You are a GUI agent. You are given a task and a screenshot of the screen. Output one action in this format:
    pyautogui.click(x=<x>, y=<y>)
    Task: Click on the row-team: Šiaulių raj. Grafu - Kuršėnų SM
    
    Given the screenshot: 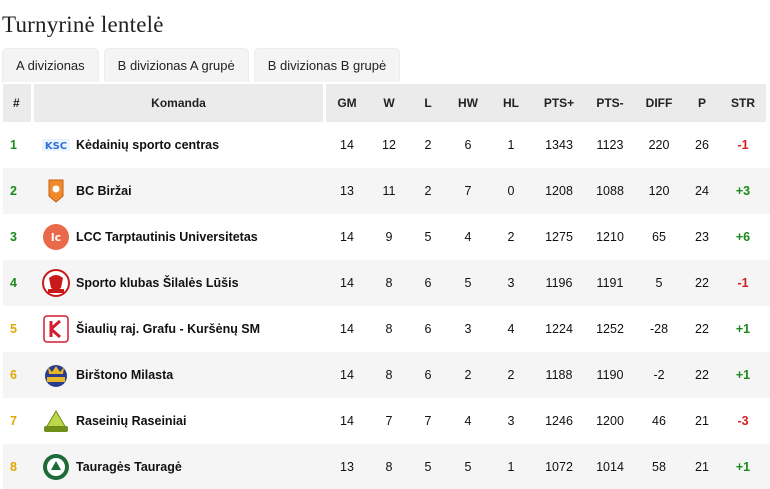 What is the action you would take?
    pyautogui.click(x=178, y=329)
    